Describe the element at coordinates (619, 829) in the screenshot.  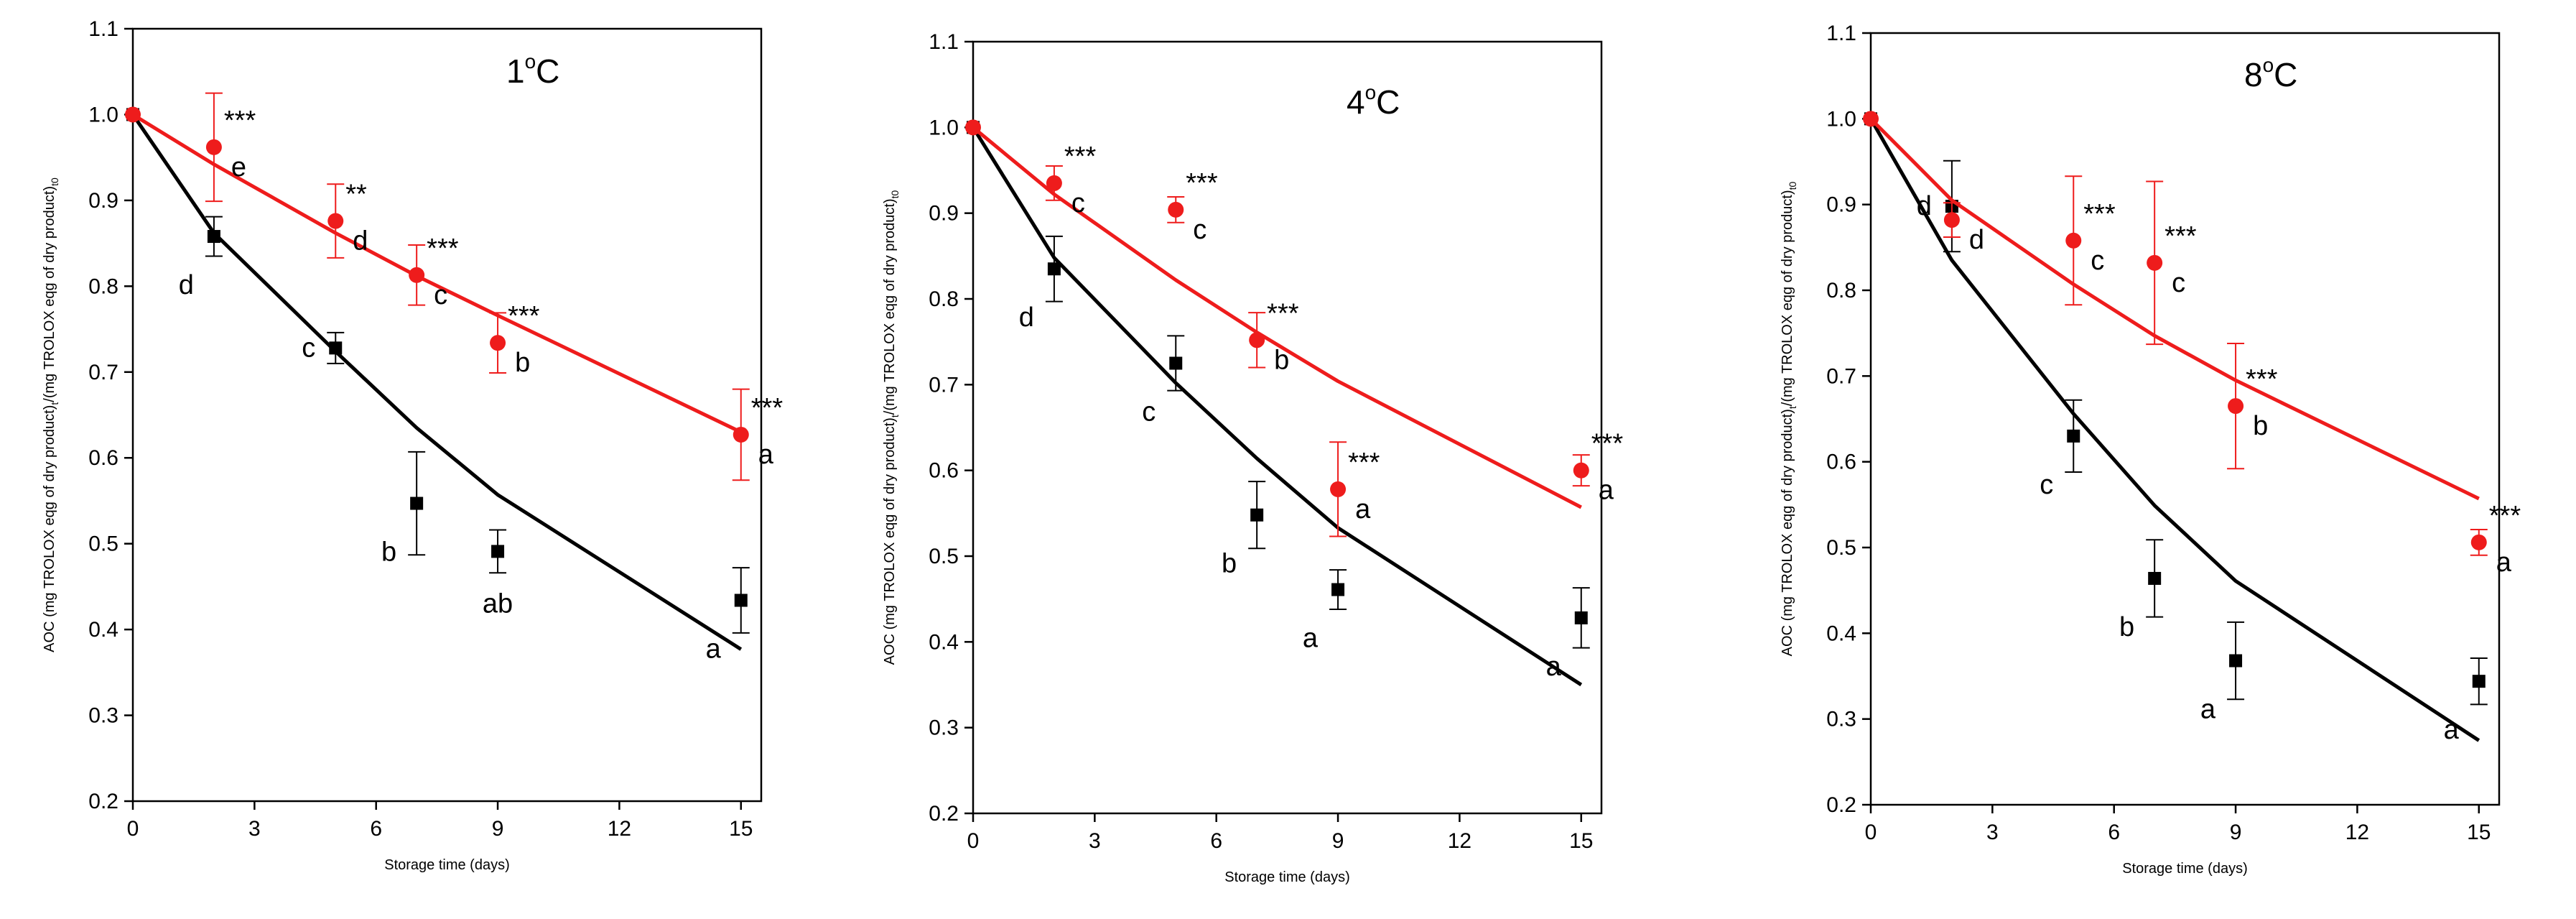
I see `x-tick-label: 12` at that location.